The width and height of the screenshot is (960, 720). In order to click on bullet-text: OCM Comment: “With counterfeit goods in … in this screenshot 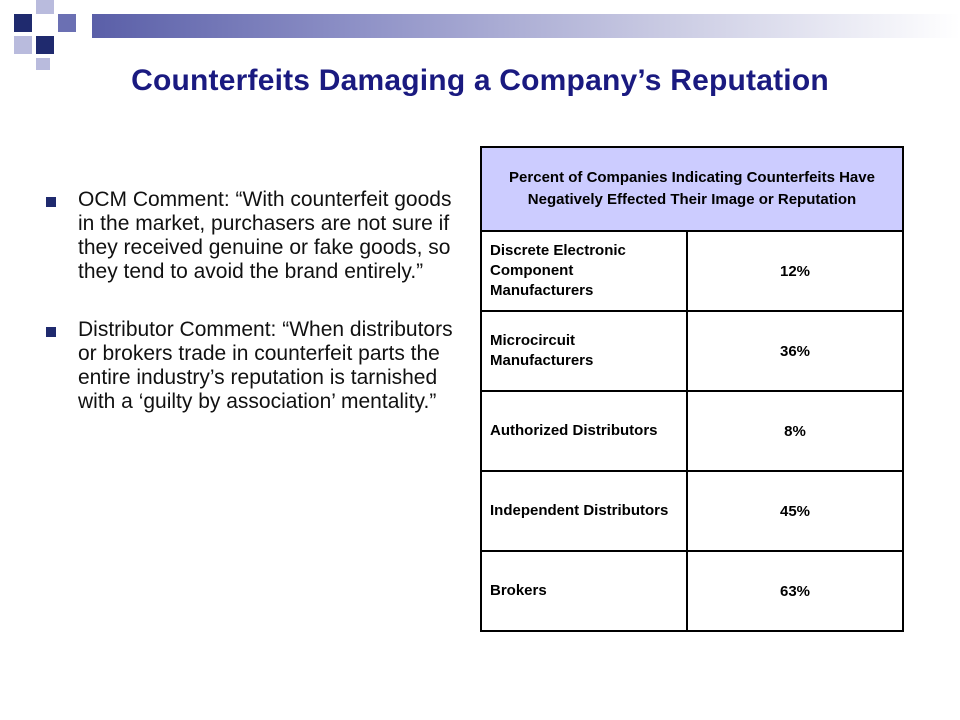, I will do `click(265, 235)`.